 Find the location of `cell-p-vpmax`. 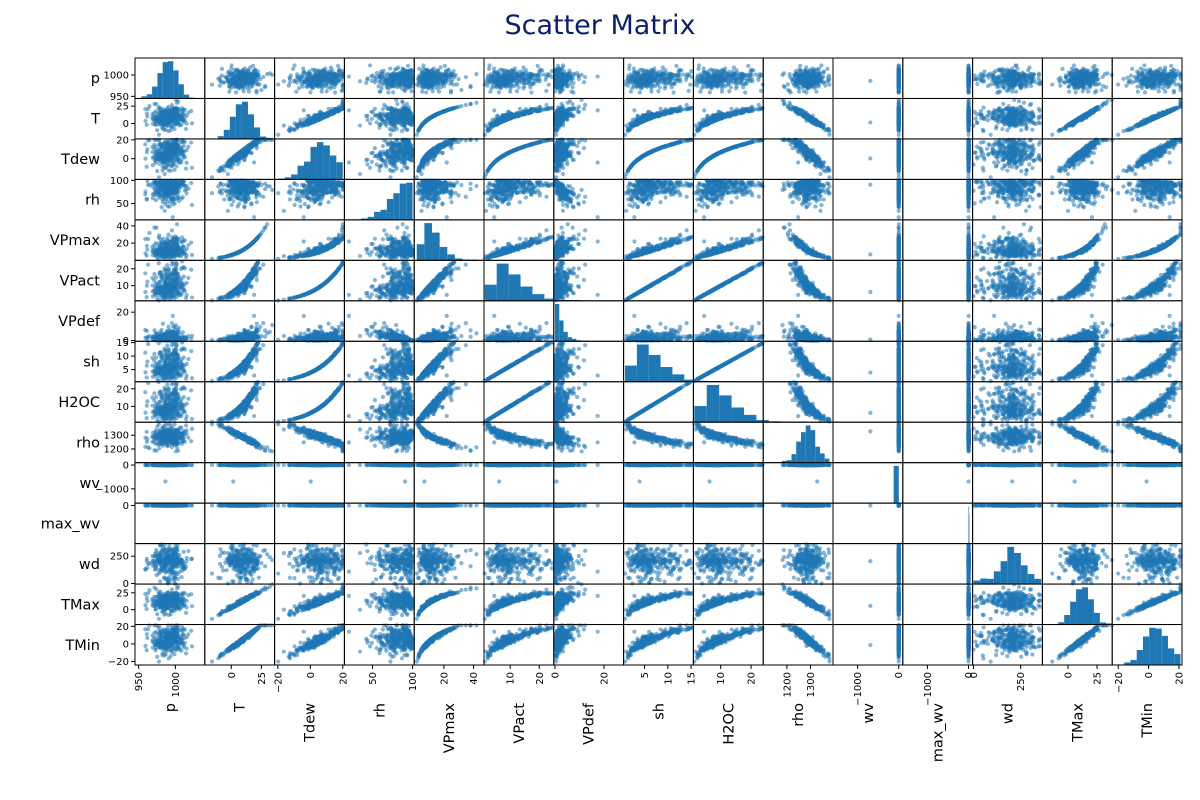

cell-p-vpmax is located at coordinates (447, 78).